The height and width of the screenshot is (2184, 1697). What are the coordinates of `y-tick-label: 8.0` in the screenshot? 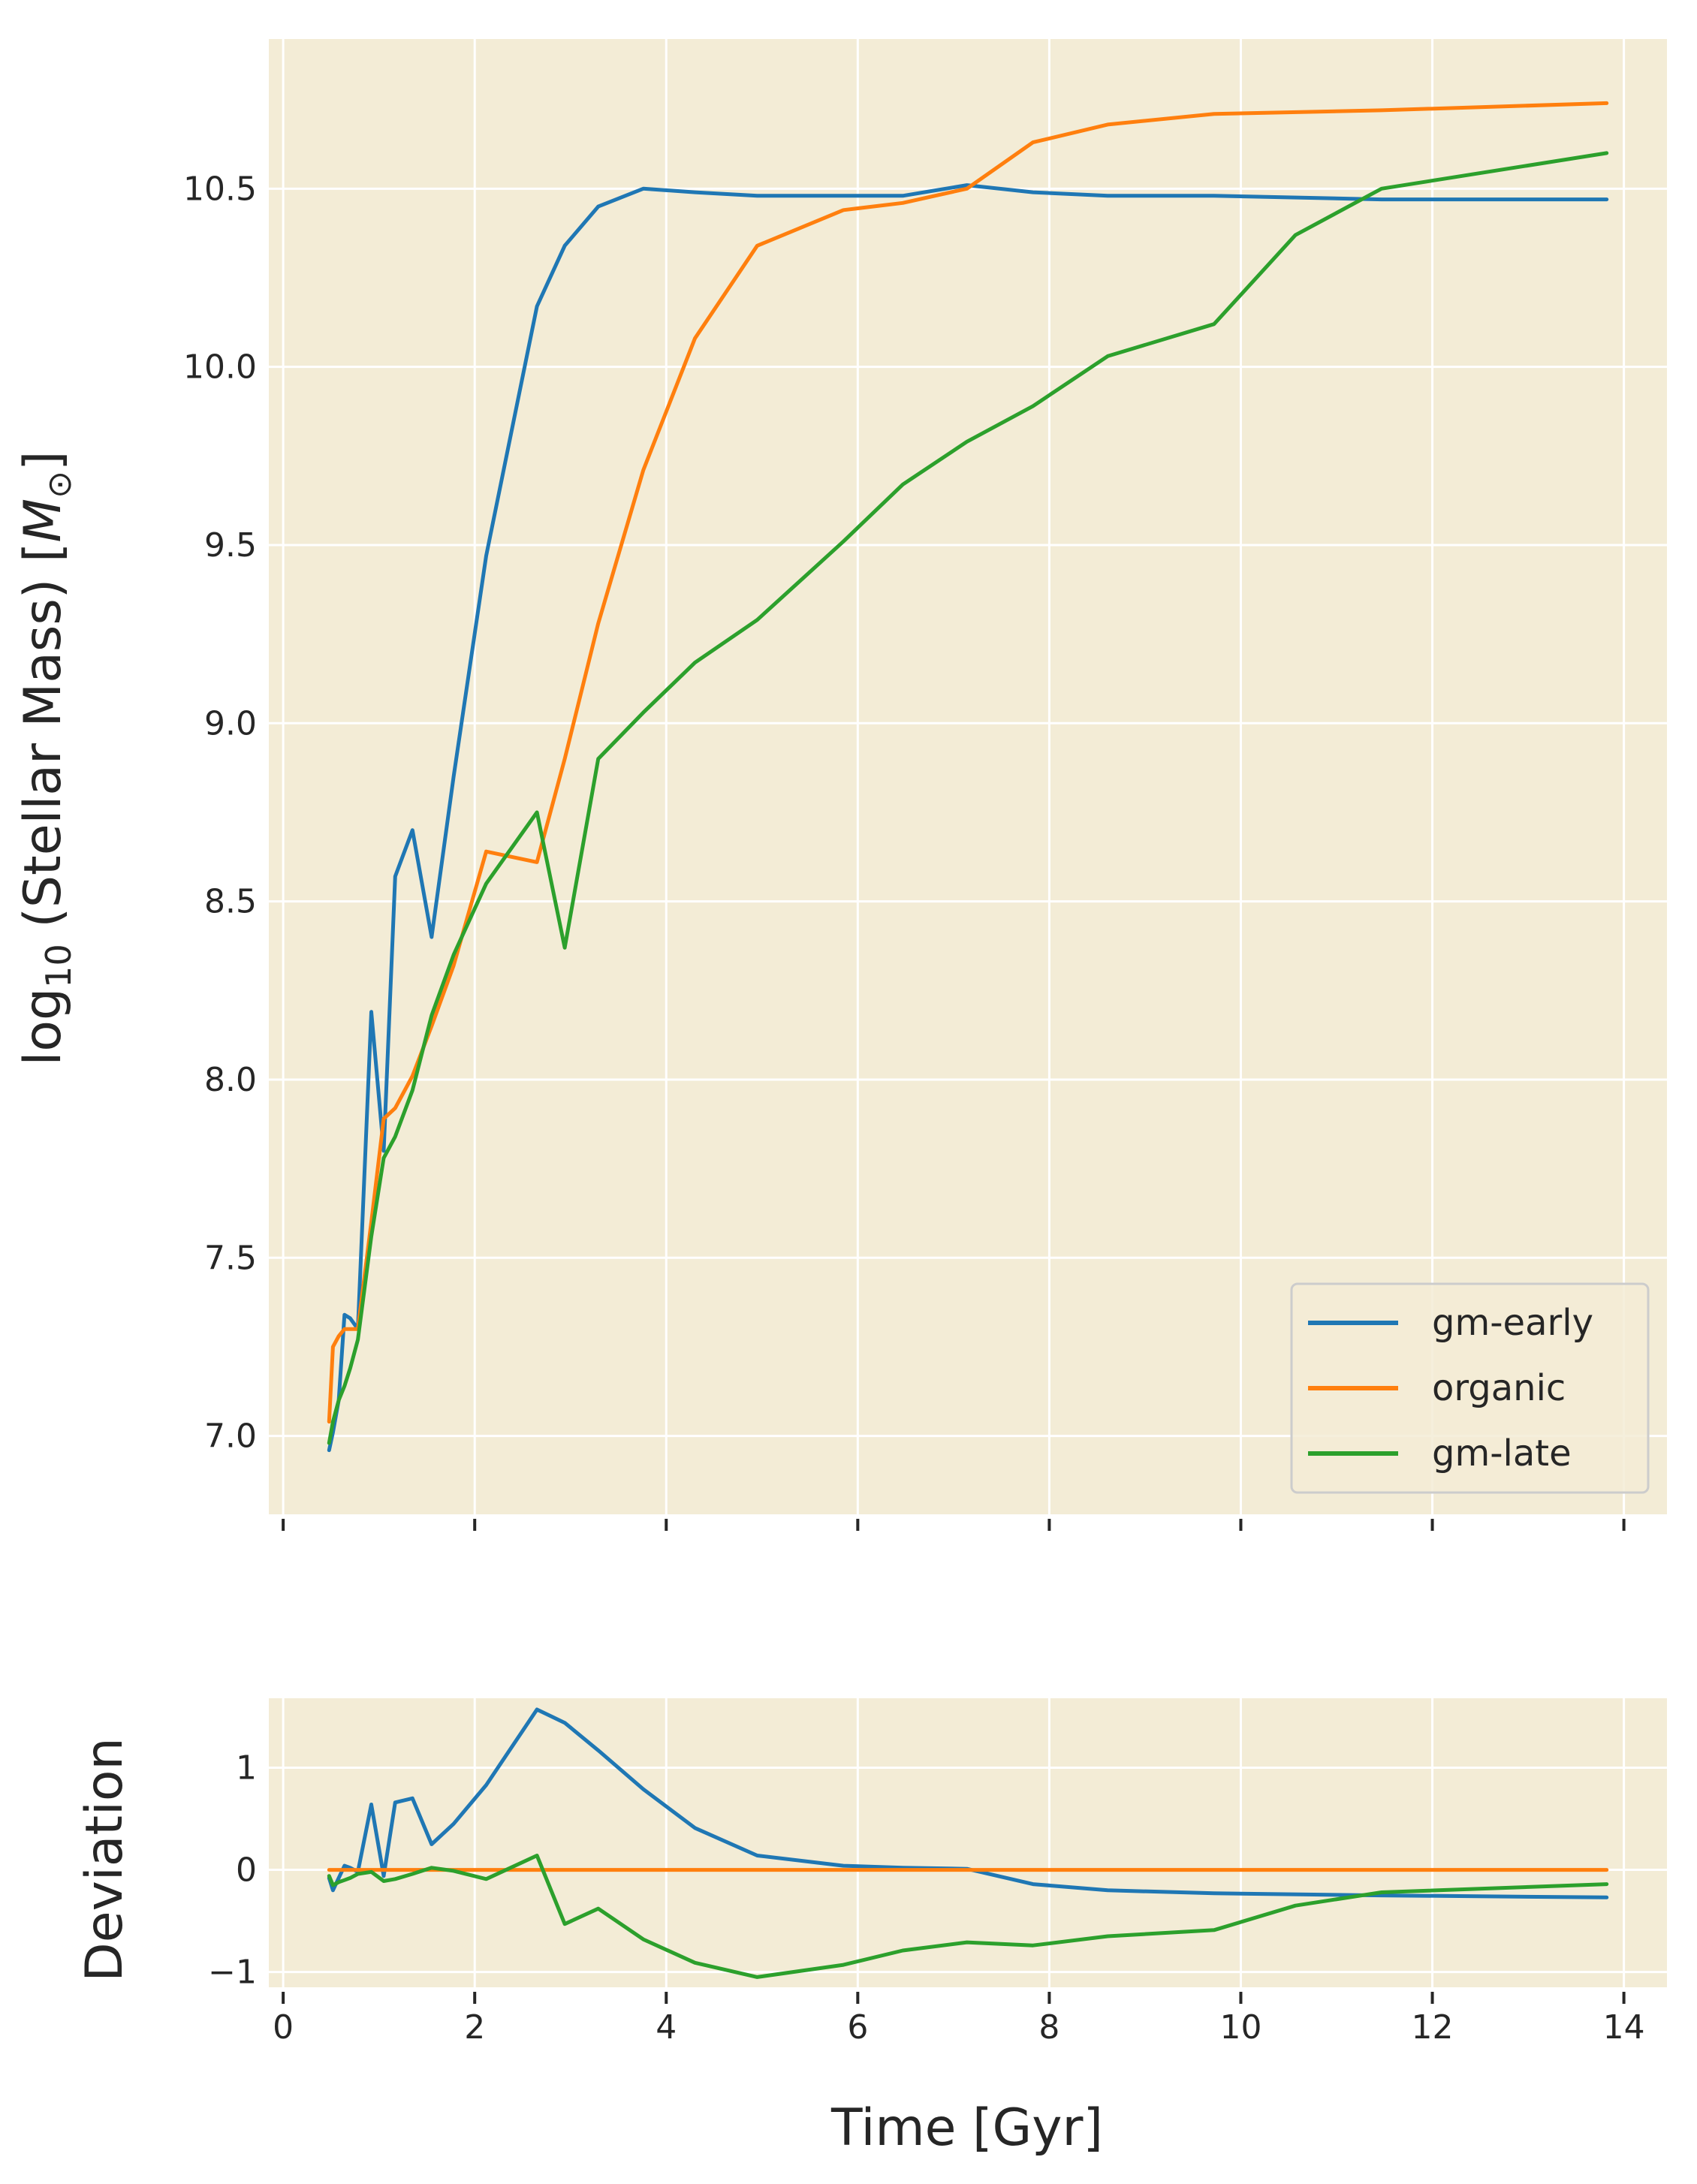 It's located at (231, 1080).